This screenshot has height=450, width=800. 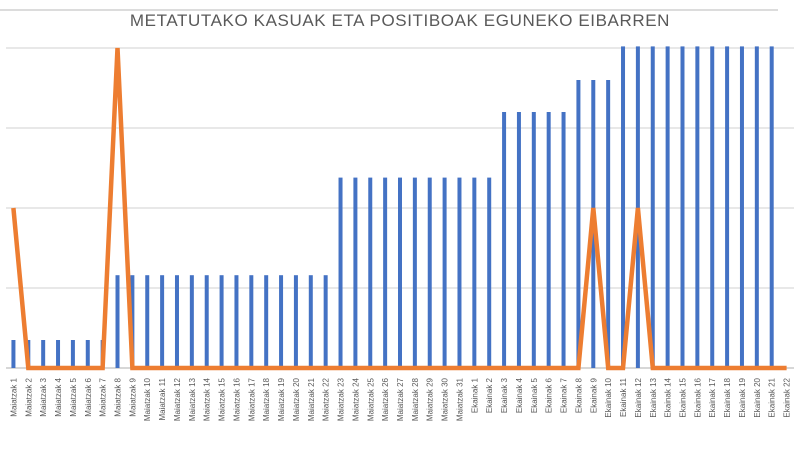 What do you see at coordinates (28, 396) in the screenshot?
I see `x-axis-label: Maiatzak 2` at bounding box center [28, 396].